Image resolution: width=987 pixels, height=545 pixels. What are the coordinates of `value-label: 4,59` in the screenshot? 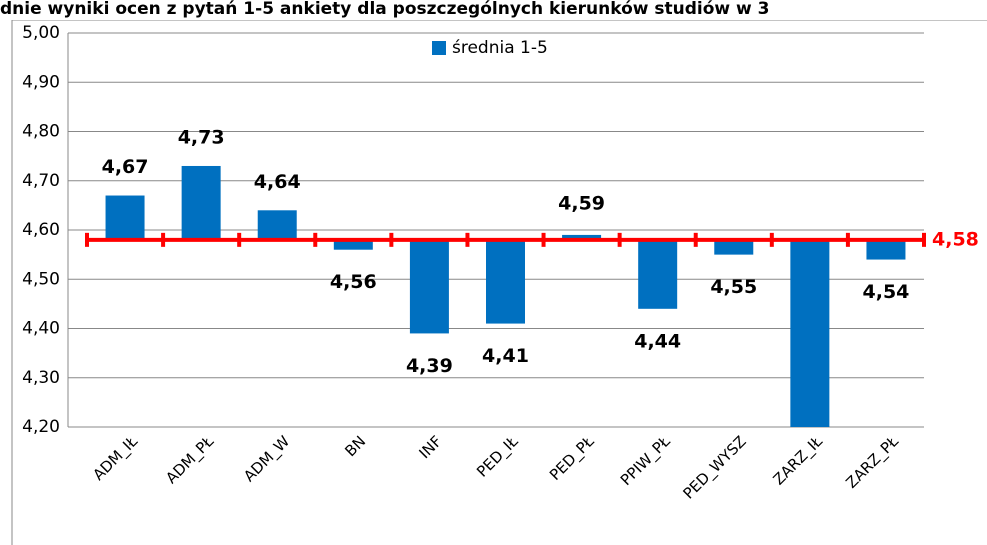 It's located at (581, 203).